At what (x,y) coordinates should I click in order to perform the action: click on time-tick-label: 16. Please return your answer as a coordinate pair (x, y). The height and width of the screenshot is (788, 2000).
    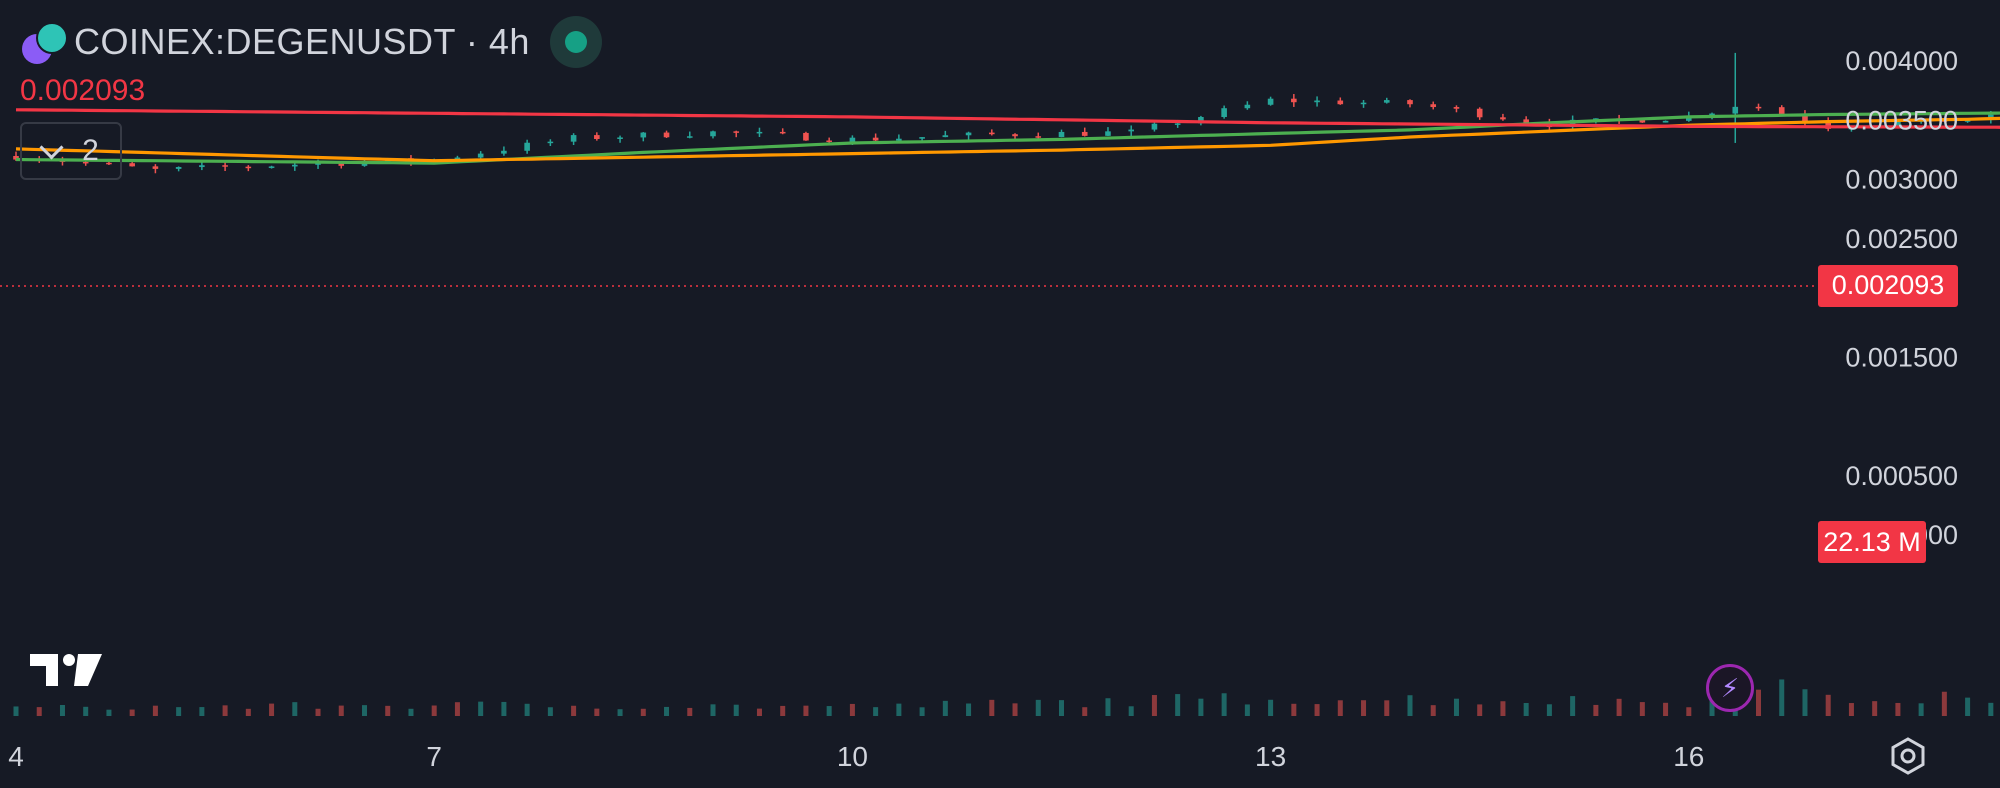
    Looking at the image, I should click on (1688, 756).